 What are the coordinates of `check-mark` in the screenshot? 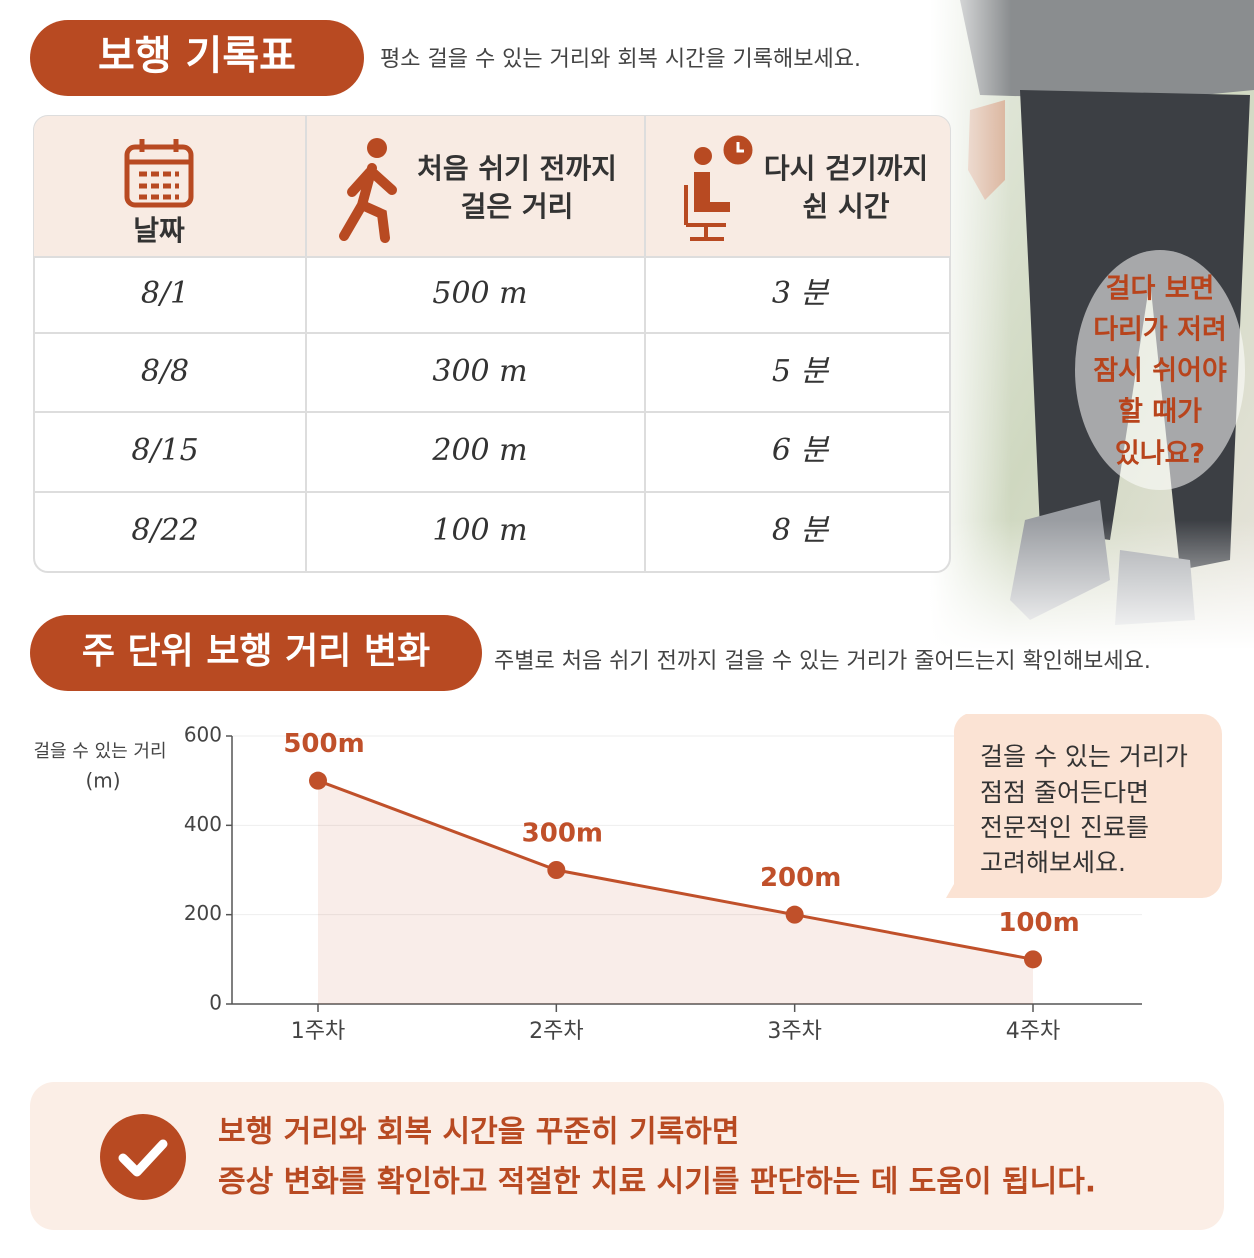 It's located at (143, 1158).